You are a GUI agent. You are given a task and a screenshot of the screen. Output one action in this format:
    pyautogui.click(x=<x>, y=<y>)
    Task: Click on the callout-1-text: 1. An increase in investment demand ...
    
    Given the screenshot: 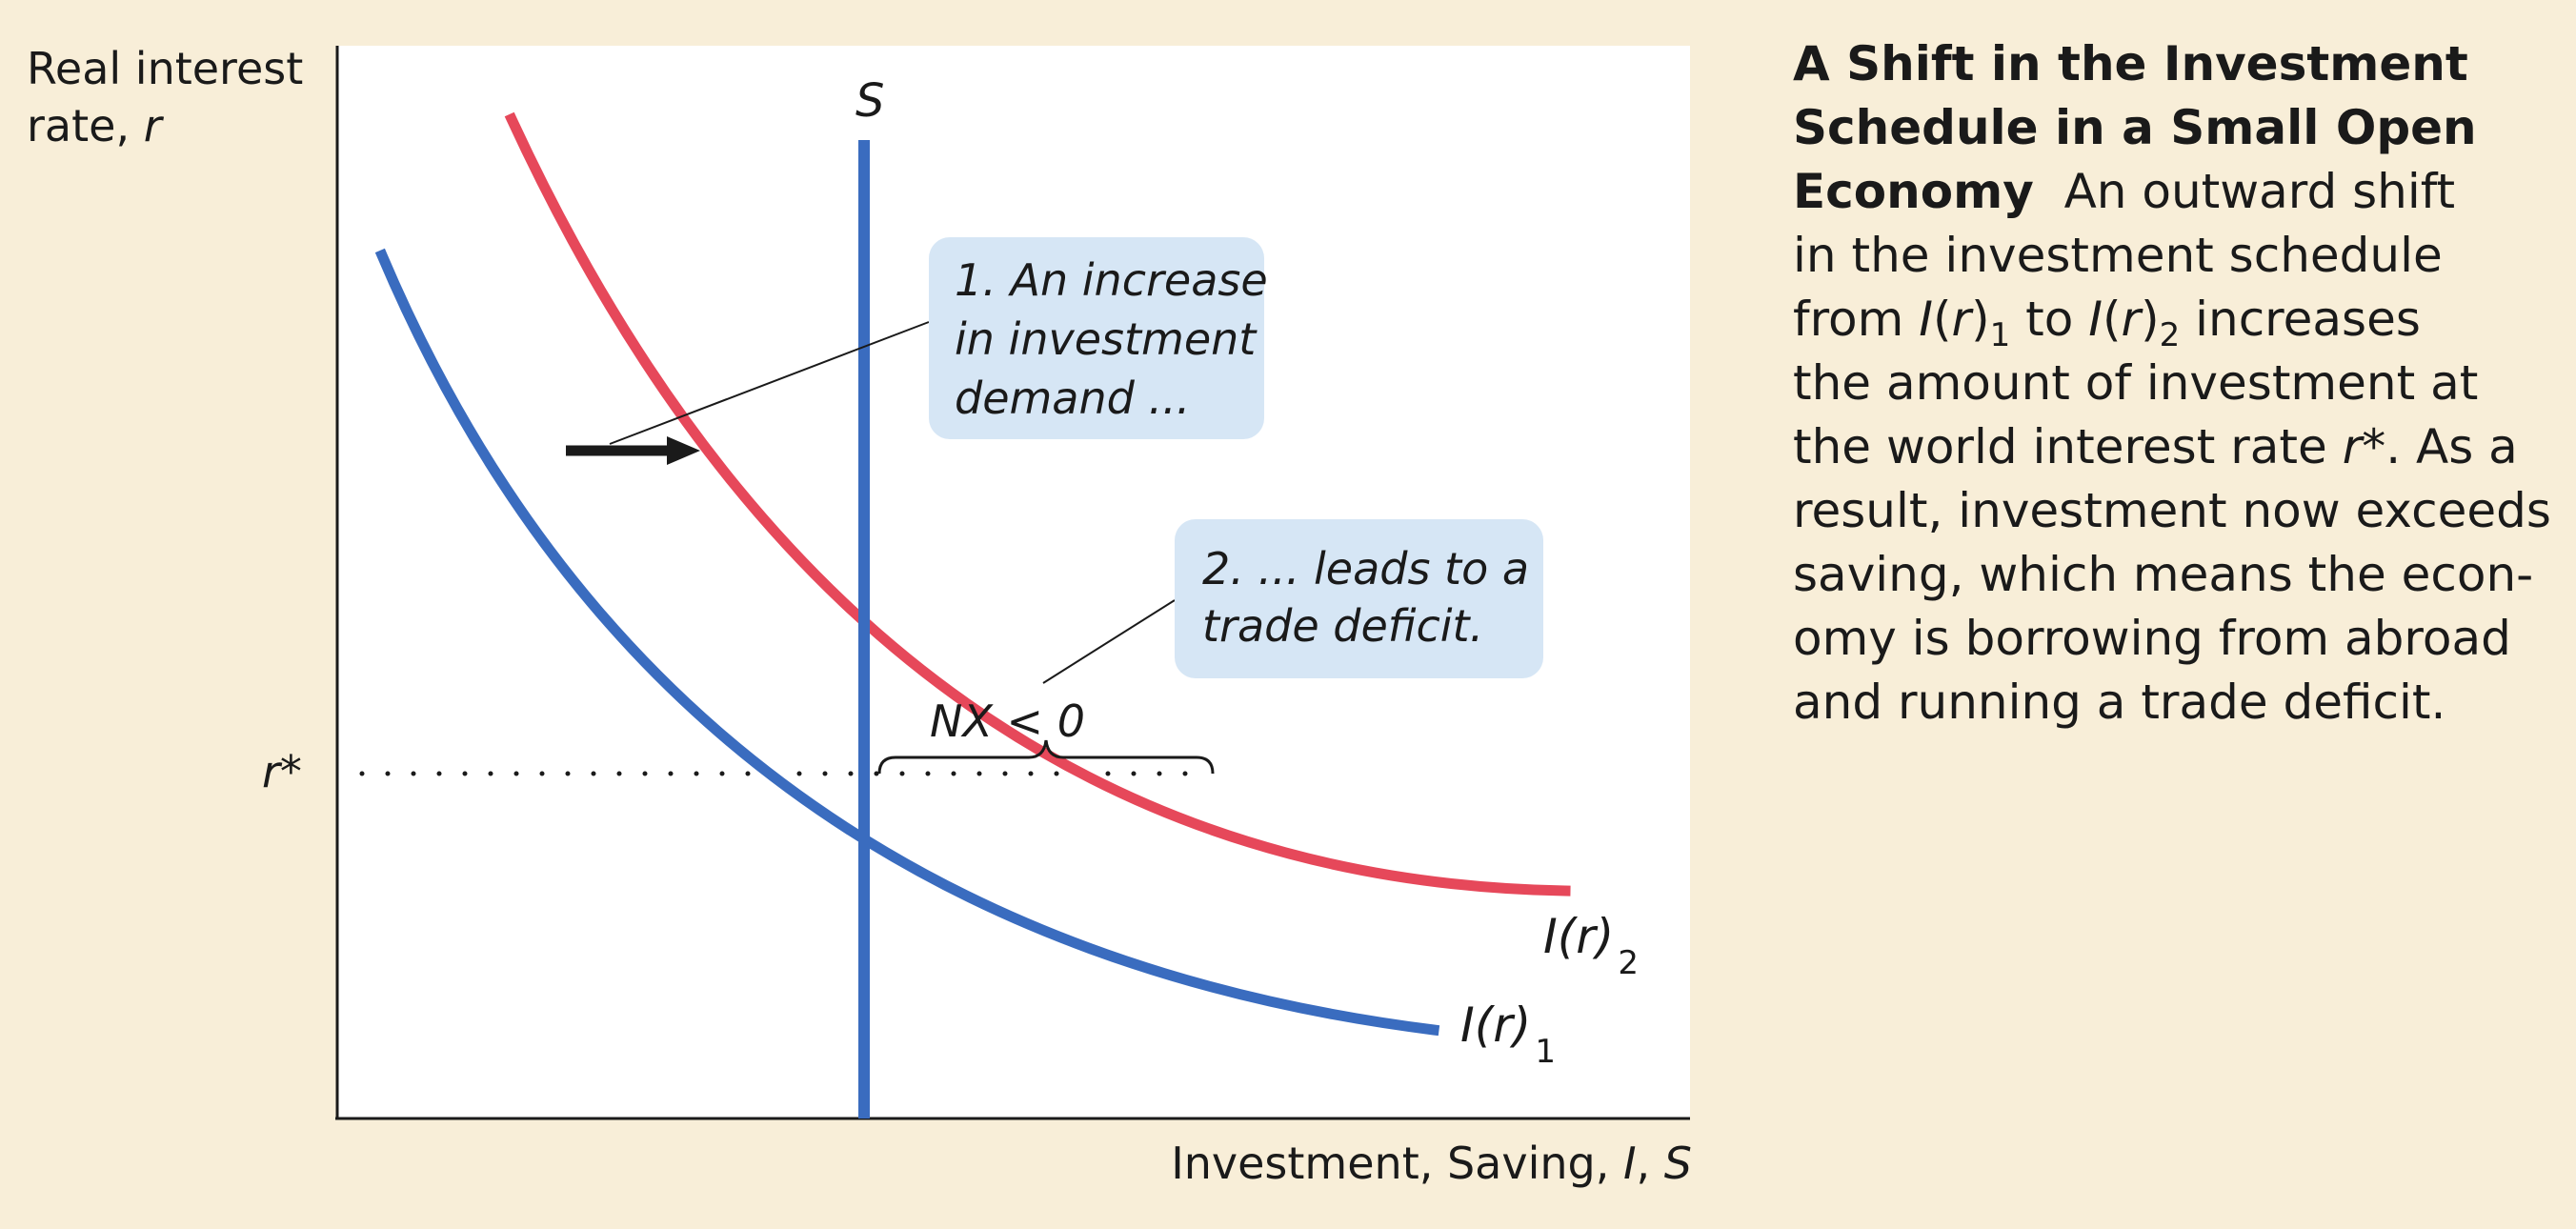 What is the action you would take?
    pyautogui.click(x=1118, y=339)
    